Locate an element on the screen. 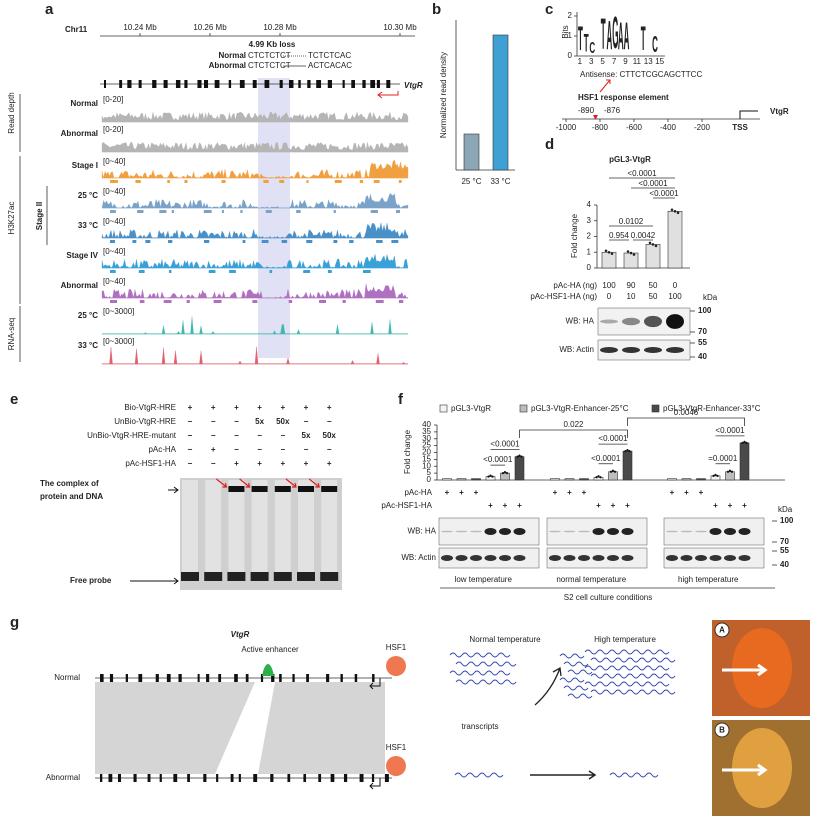 This screenshot has width=824, height=830. label: 10.26 Mb is located at coordinates (210, 27).